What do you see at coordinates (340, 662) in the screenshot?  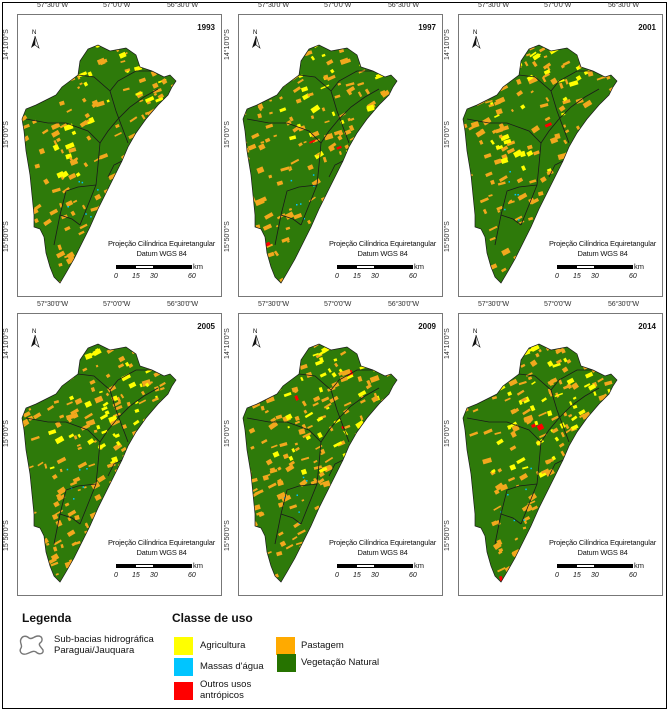 I see `legend-label-natural-vegetation: Vegetação Natural` at bounding box center [340, 662].